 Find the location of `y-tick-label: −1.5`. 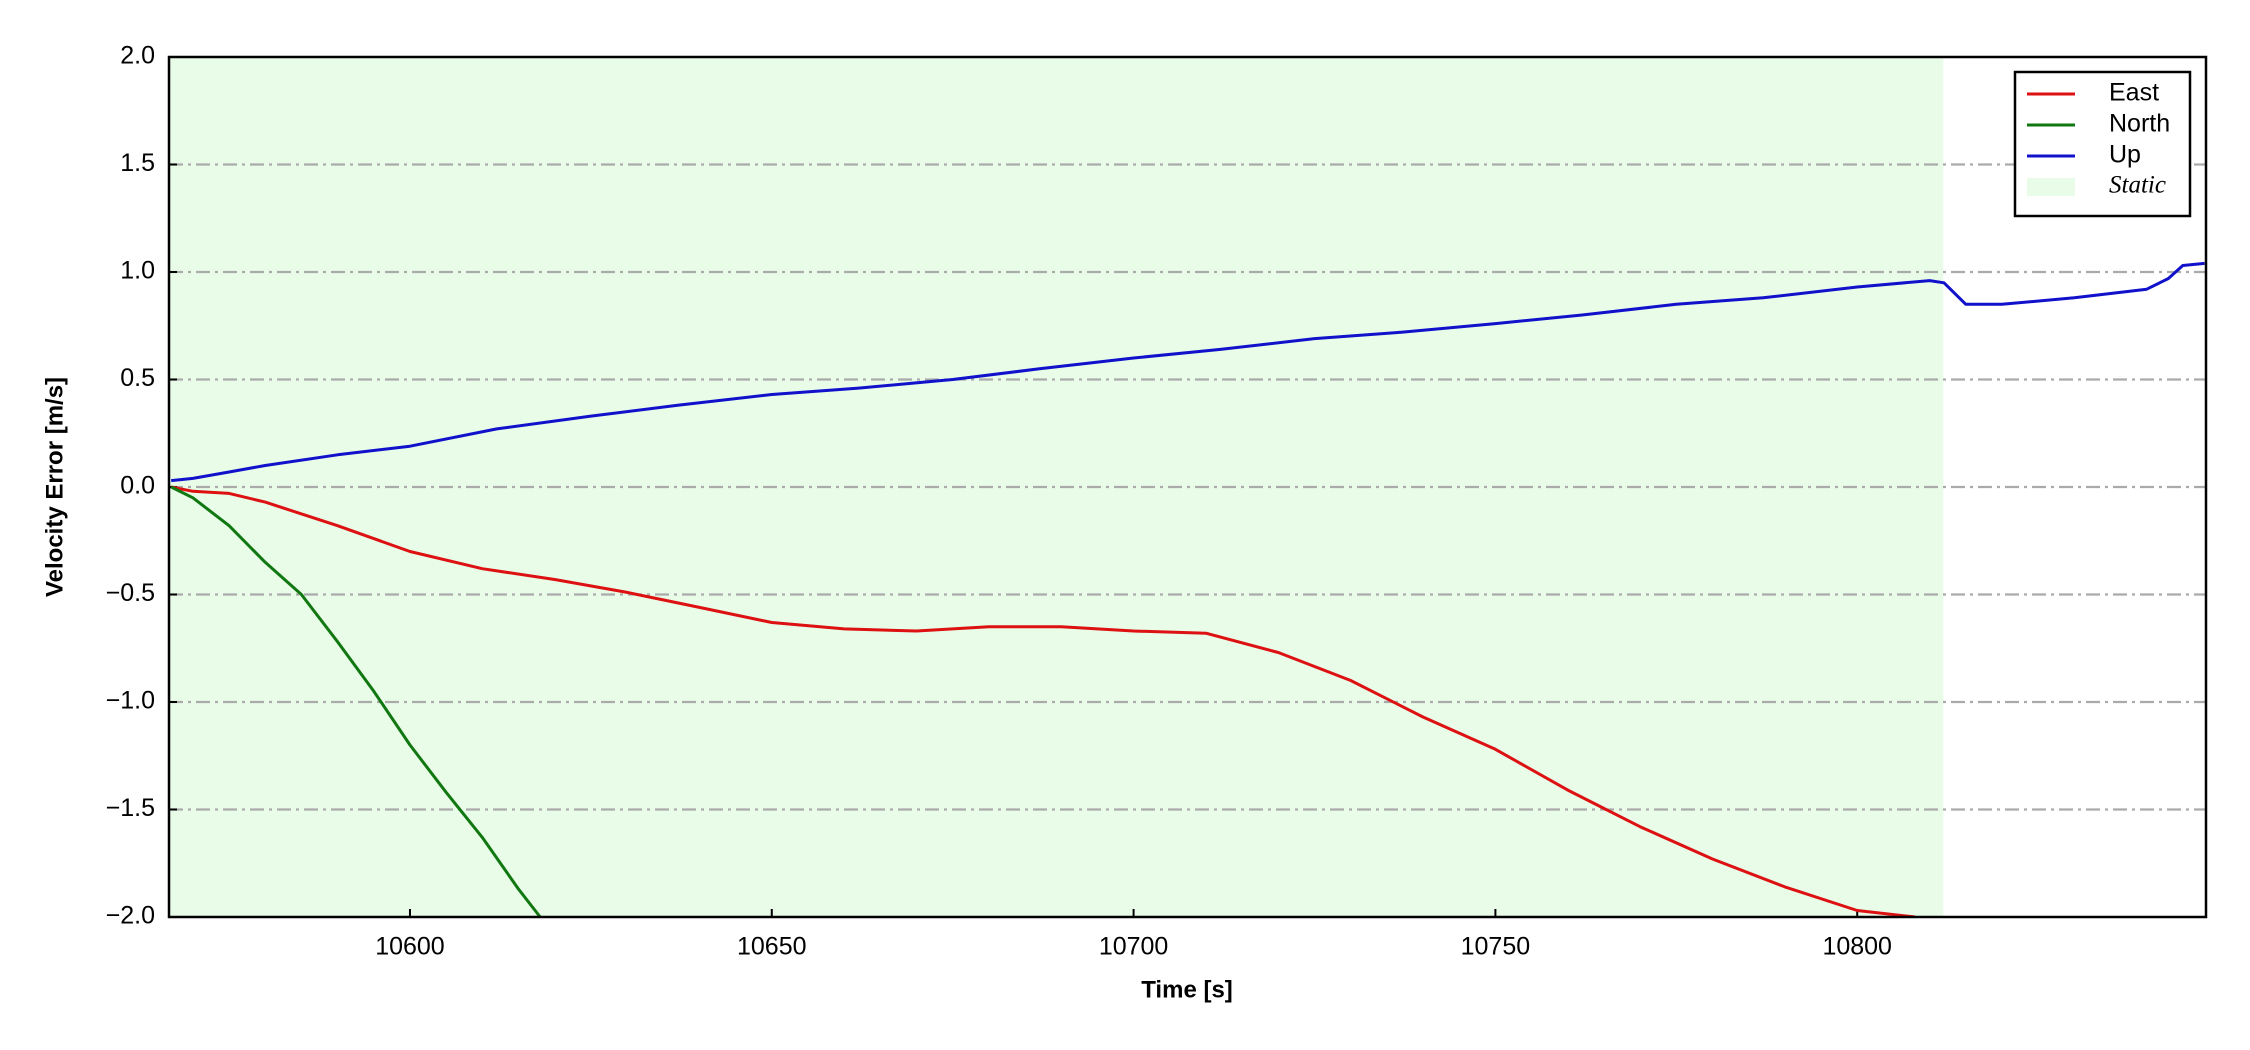

y-tick-label: −1.5 is located at coordinates (130, 808).